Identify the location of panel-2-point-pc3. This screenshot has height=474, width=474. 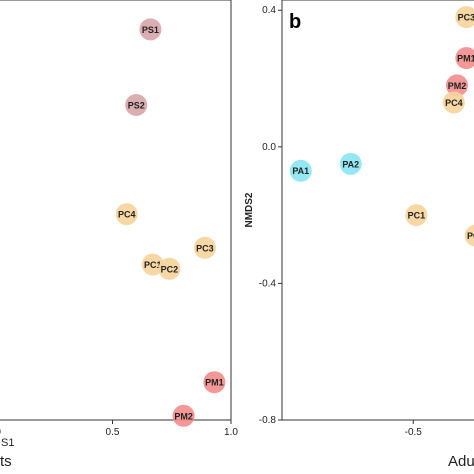
(464, 17).